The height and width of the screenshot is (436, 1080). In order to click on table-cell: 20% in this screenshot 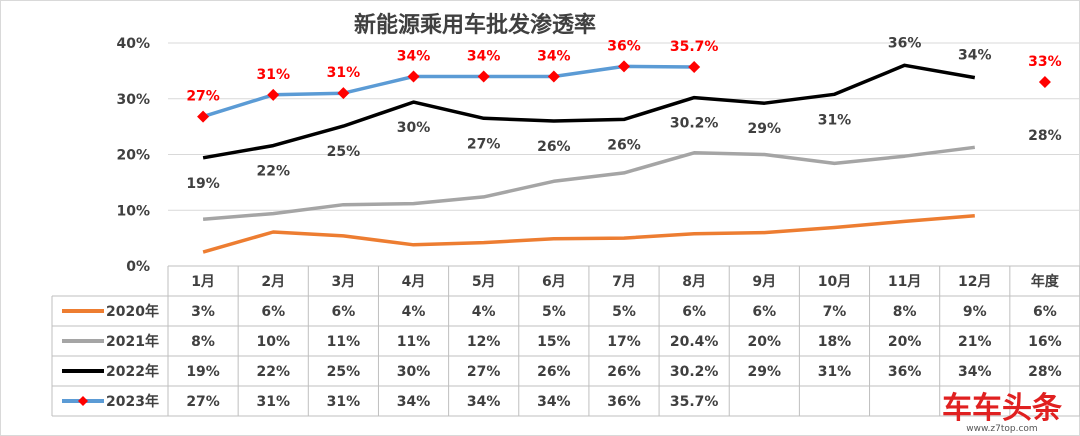, I will do `click(905, 342)`.